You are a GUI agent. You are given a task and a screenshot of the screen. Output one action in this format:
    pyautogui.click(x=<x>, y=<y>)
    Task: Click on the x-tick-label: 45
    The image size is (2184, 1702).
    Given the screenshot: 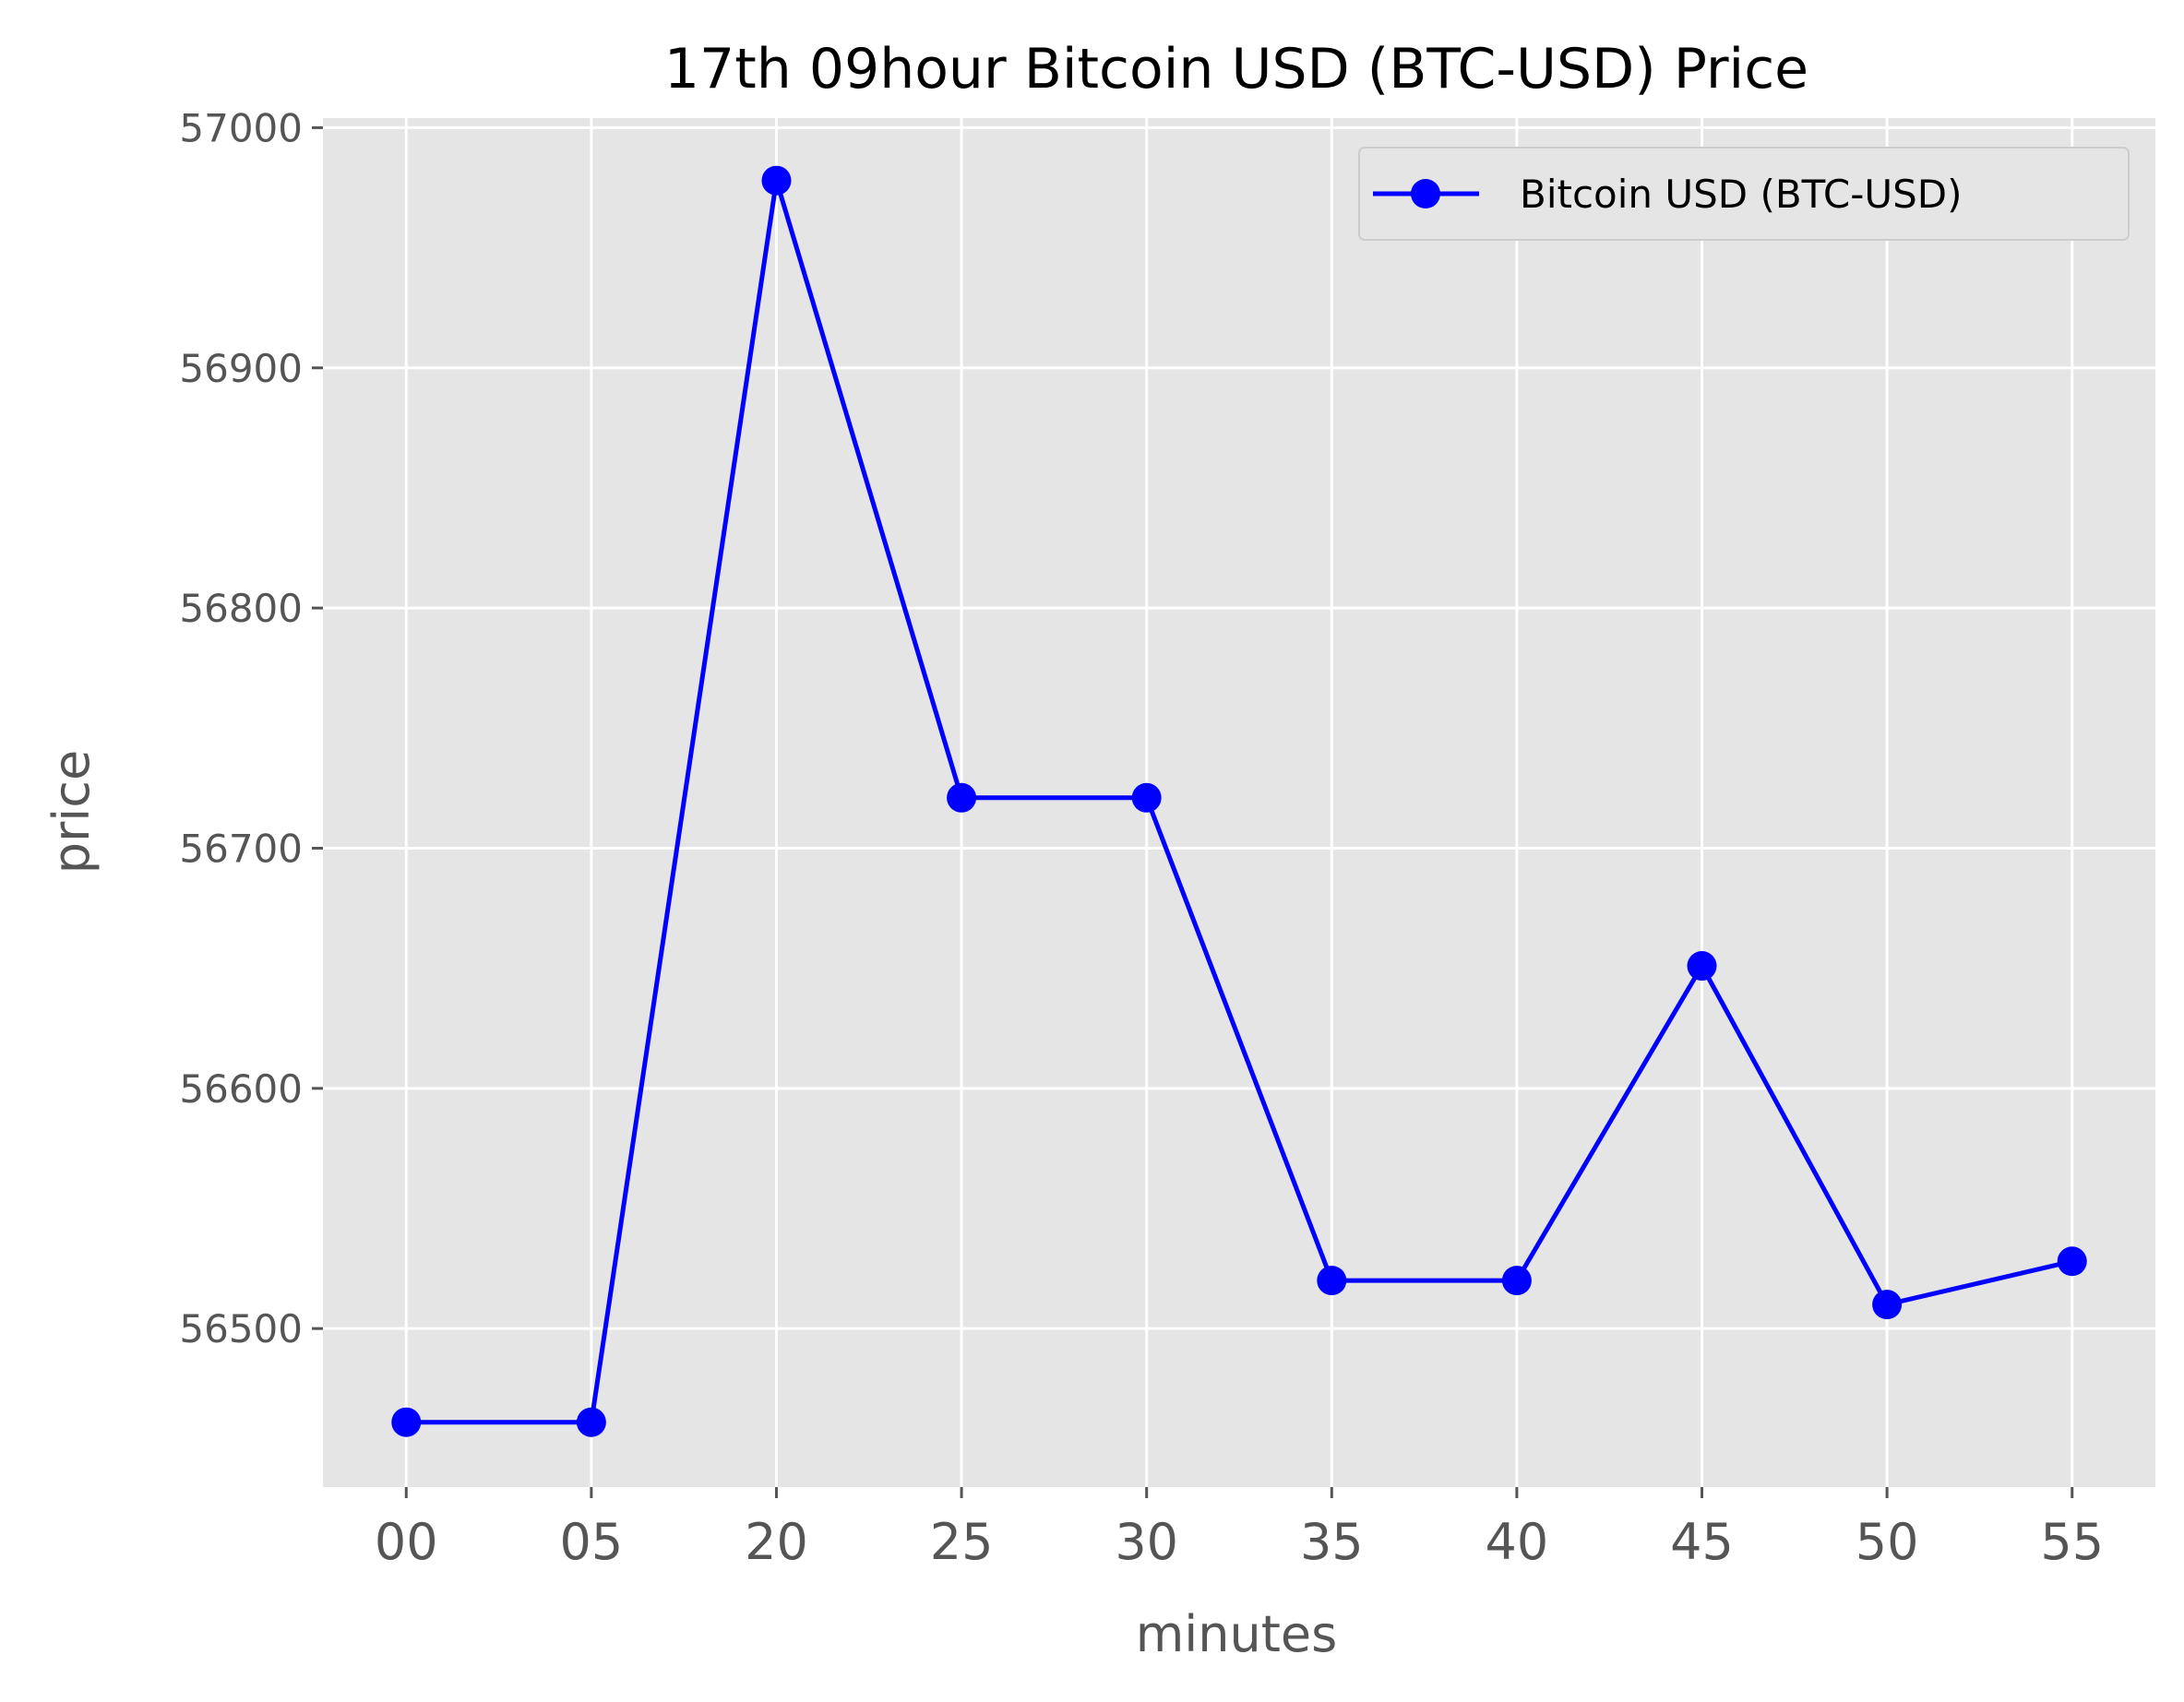 What is the action you would take?
    pyautogui.click(x=1702, y=1542)
    